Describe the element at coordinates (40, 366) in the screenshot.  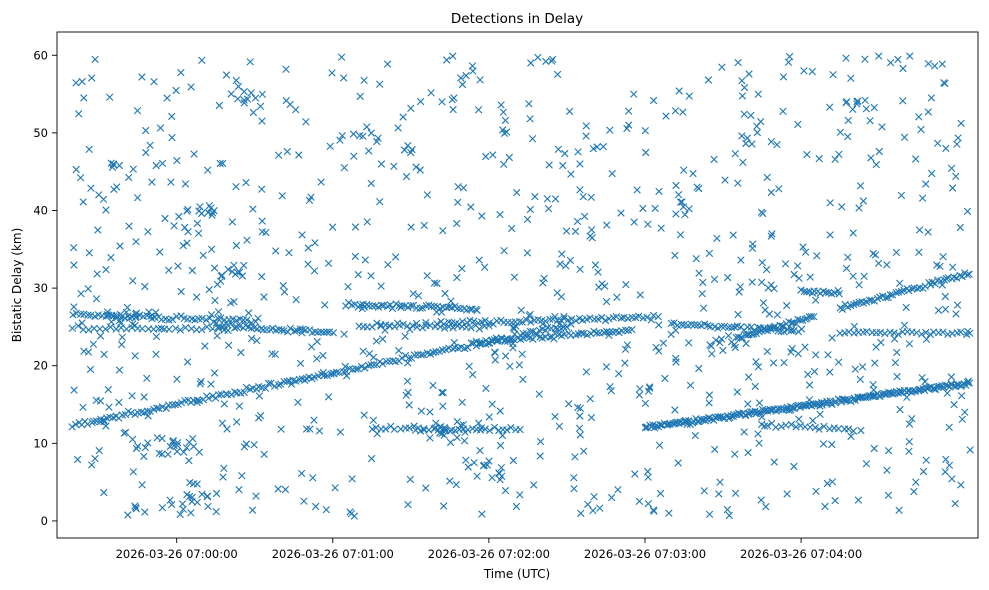
I see `y-tick-label: 20` at that location.